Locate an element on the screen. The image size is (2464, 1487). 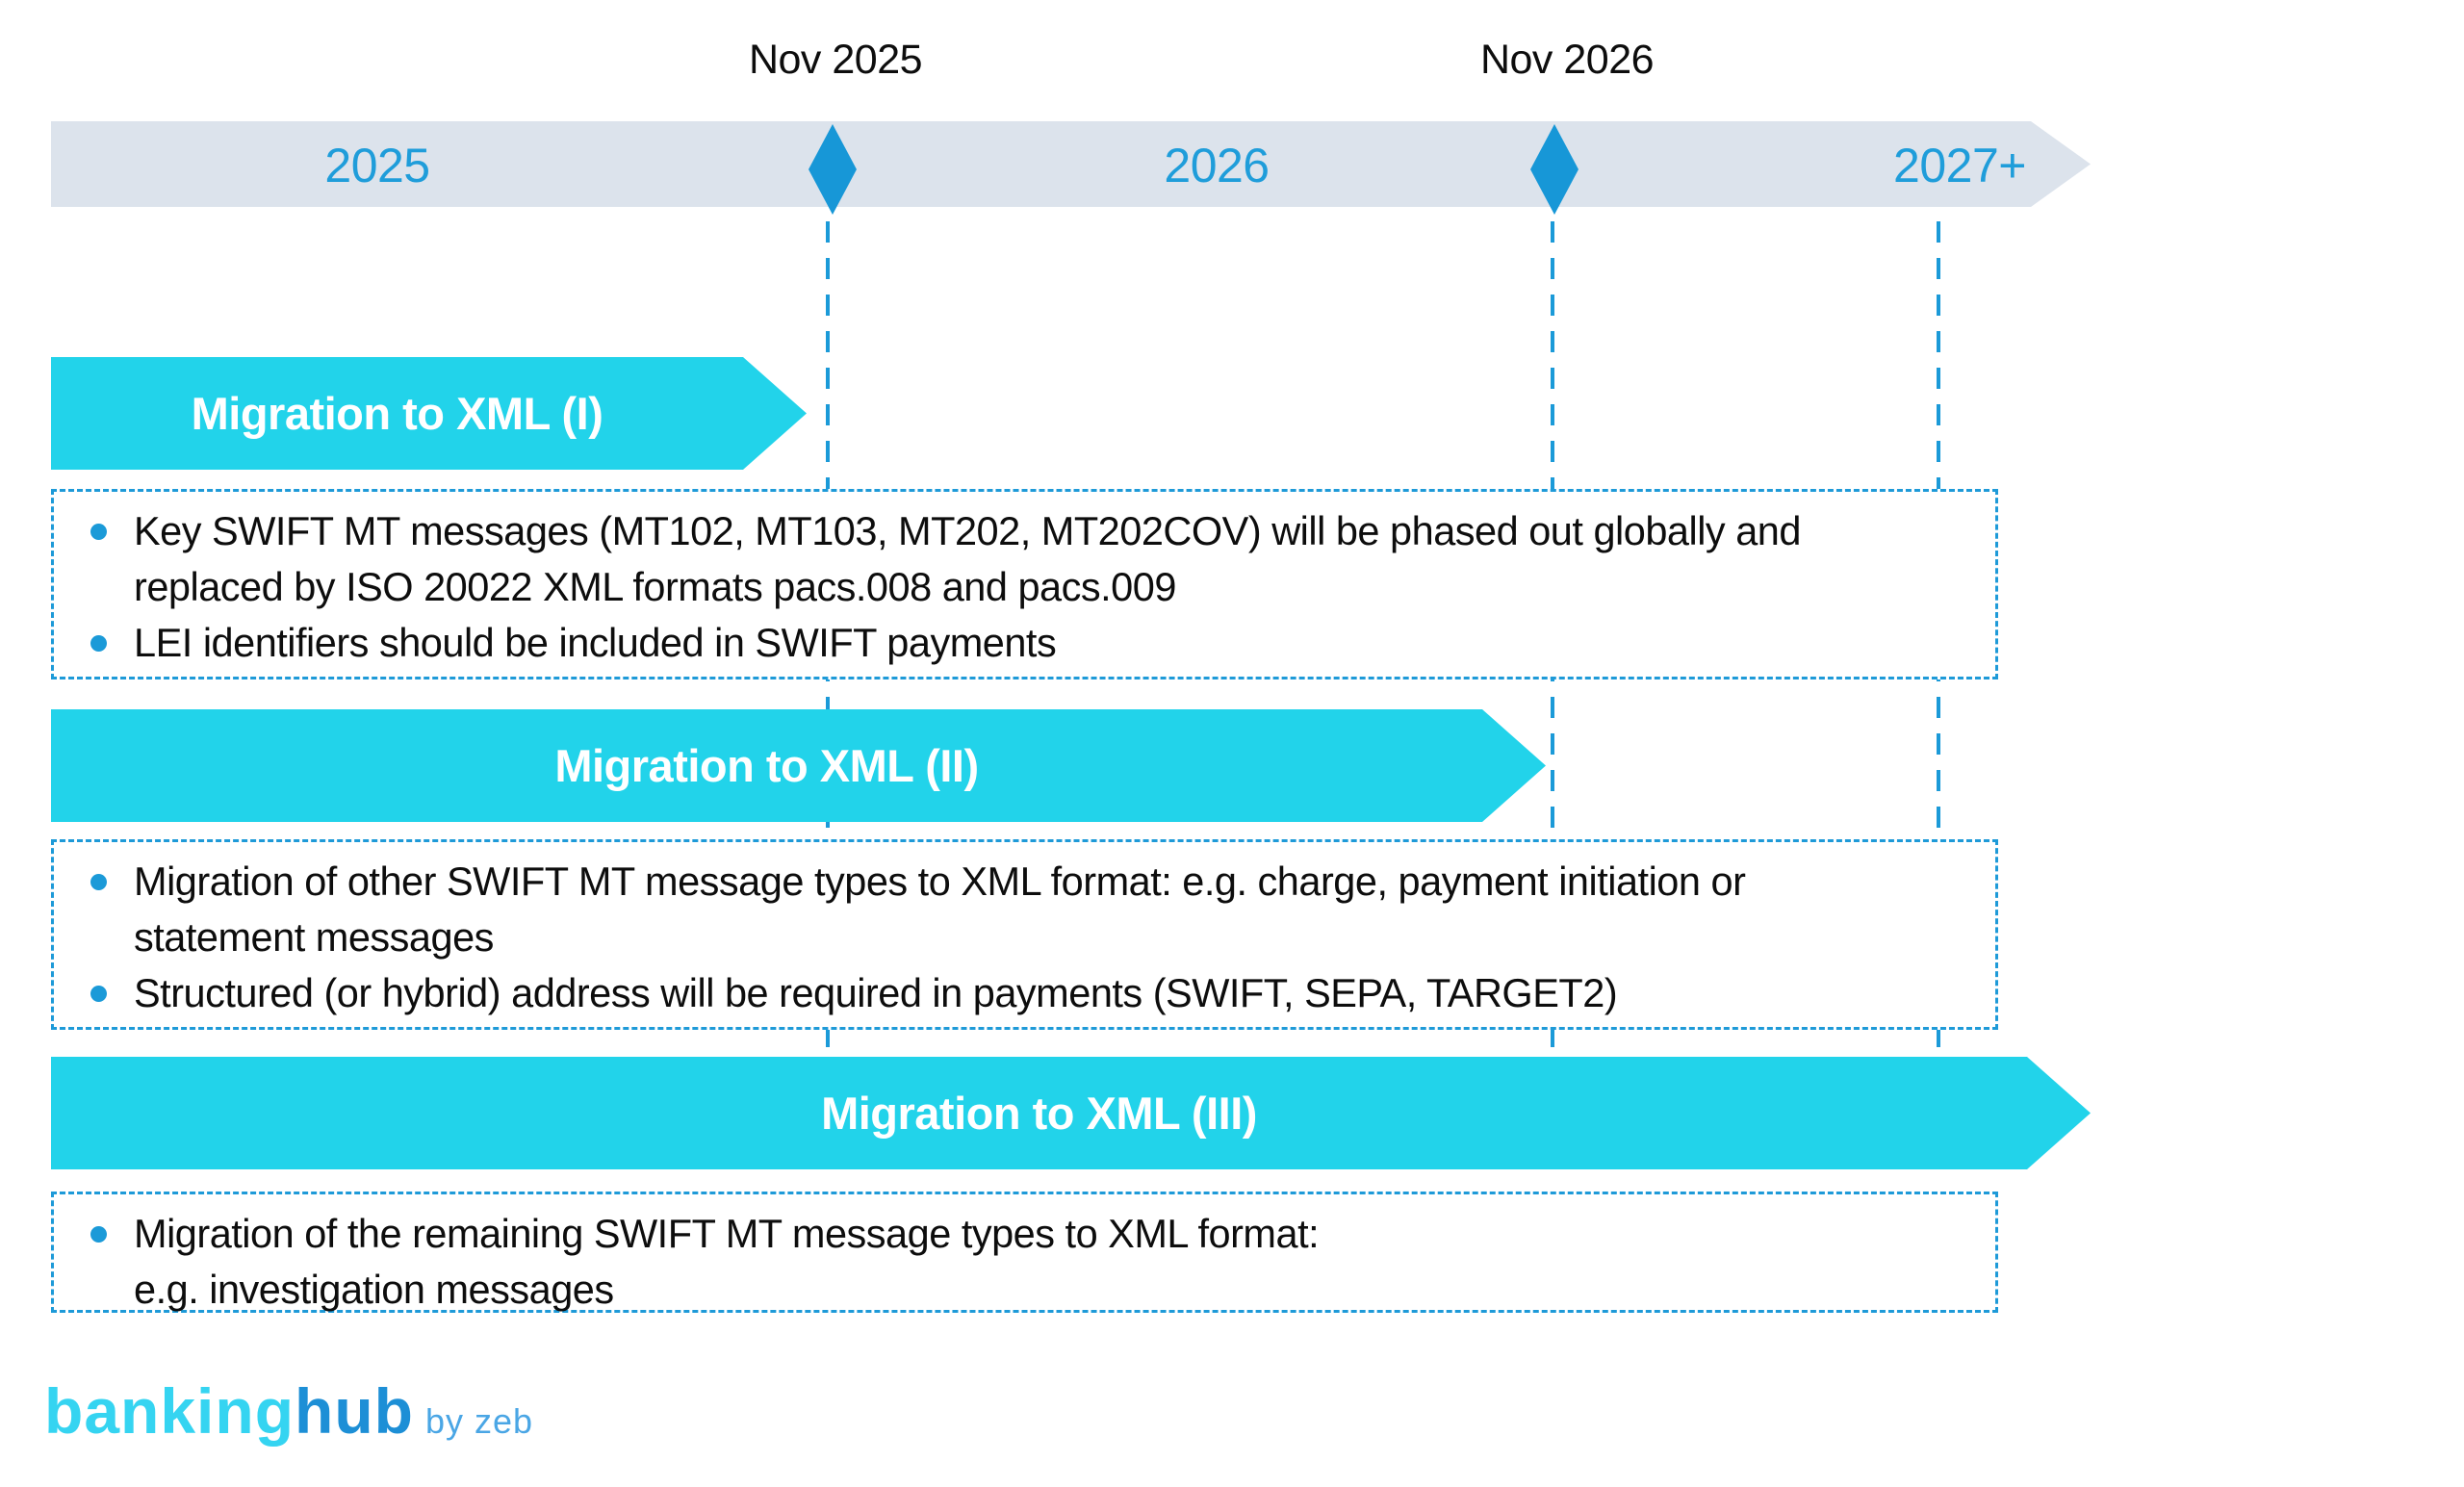
milestone-label-nov-2025: Nov 2025 is located at coordinates (835, 60).